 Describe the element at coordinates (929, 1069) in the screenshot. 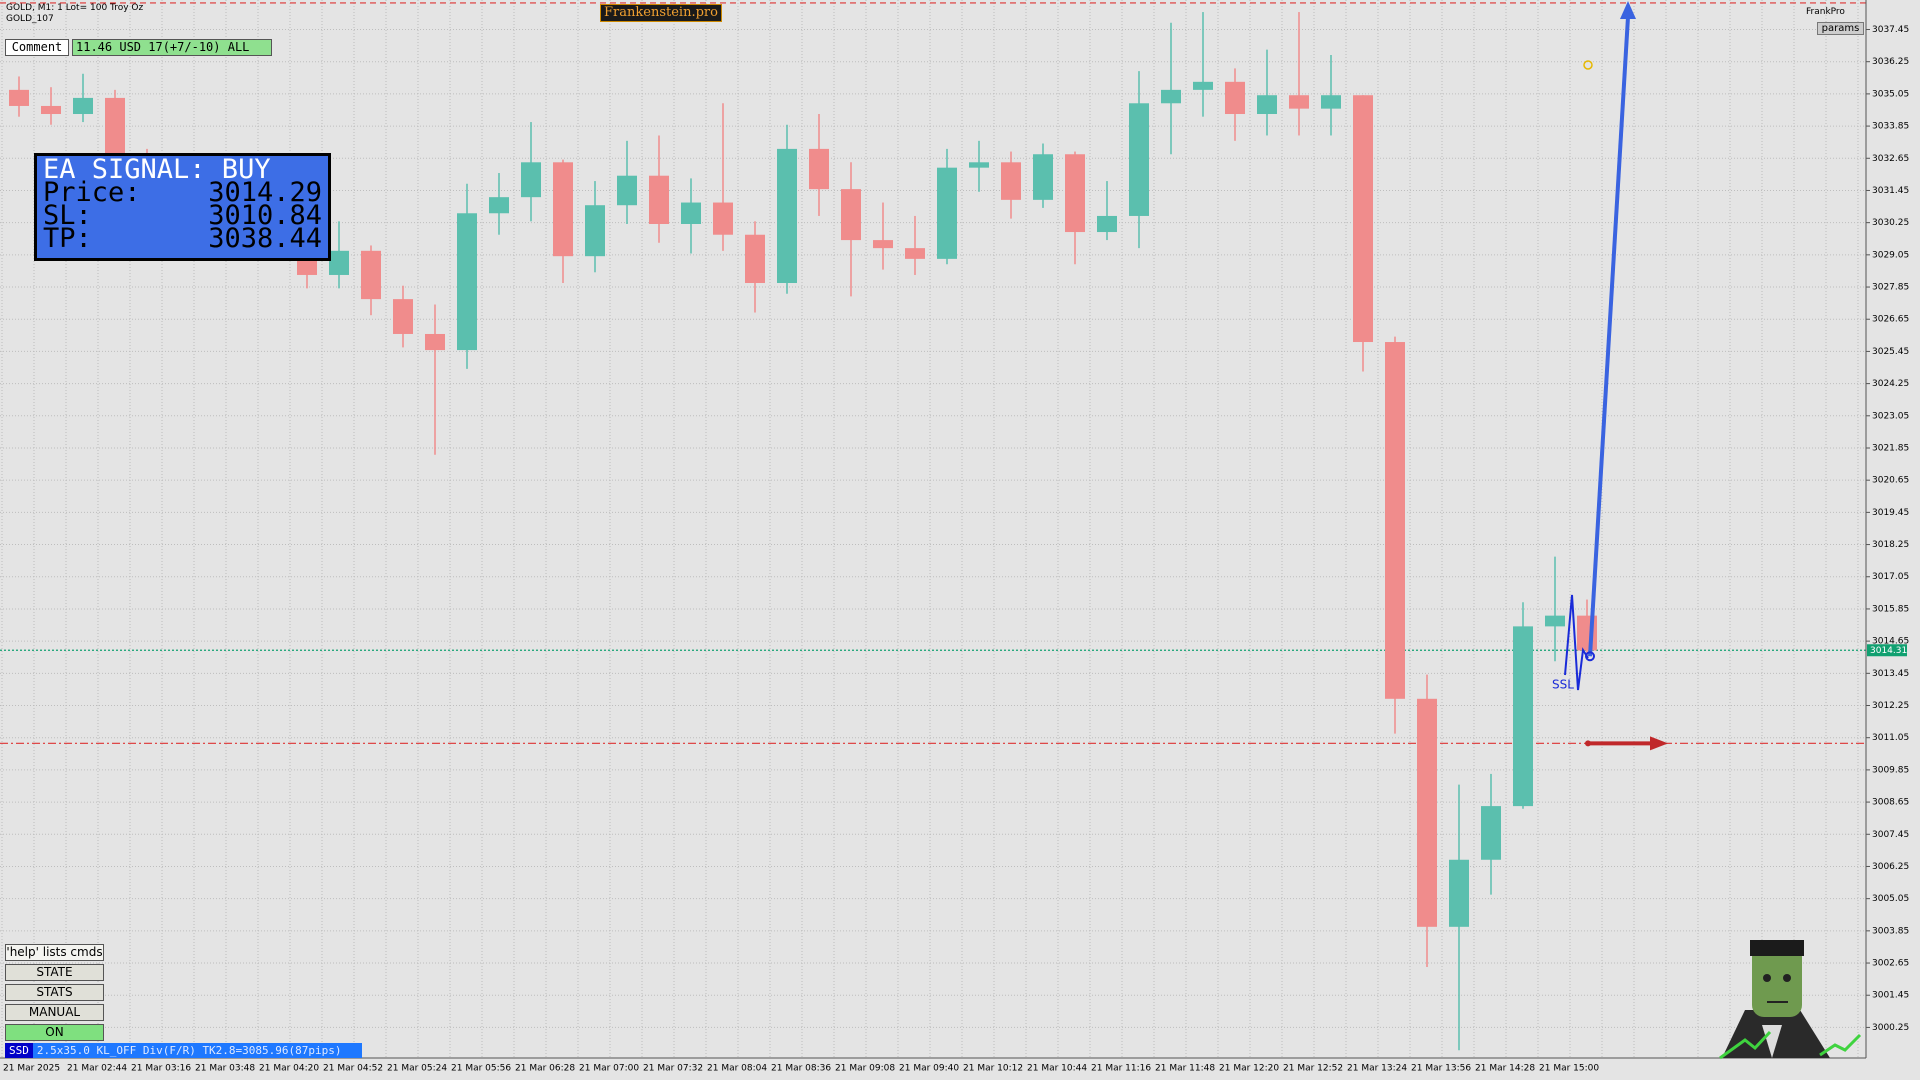

I see `x-tick-label: 21 Mar 09:40` at that location.